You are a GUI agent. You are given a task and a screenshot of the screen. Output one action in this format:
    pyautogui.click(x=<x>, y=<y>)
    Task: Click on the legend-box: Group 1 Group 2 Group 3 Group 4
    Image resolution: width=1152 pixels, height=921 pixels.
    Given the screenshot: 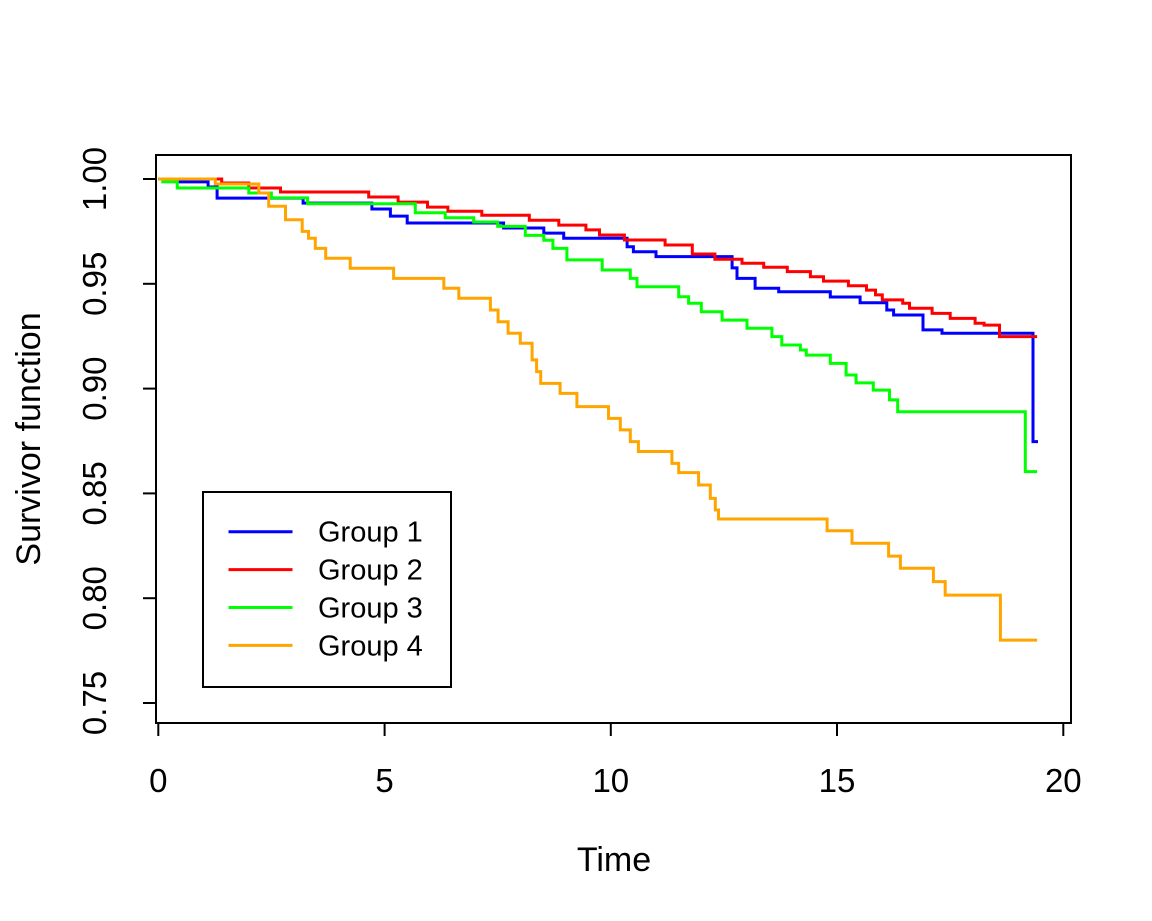 What is the action you would take?
    pyautogui.click(x=327, y=589)
    